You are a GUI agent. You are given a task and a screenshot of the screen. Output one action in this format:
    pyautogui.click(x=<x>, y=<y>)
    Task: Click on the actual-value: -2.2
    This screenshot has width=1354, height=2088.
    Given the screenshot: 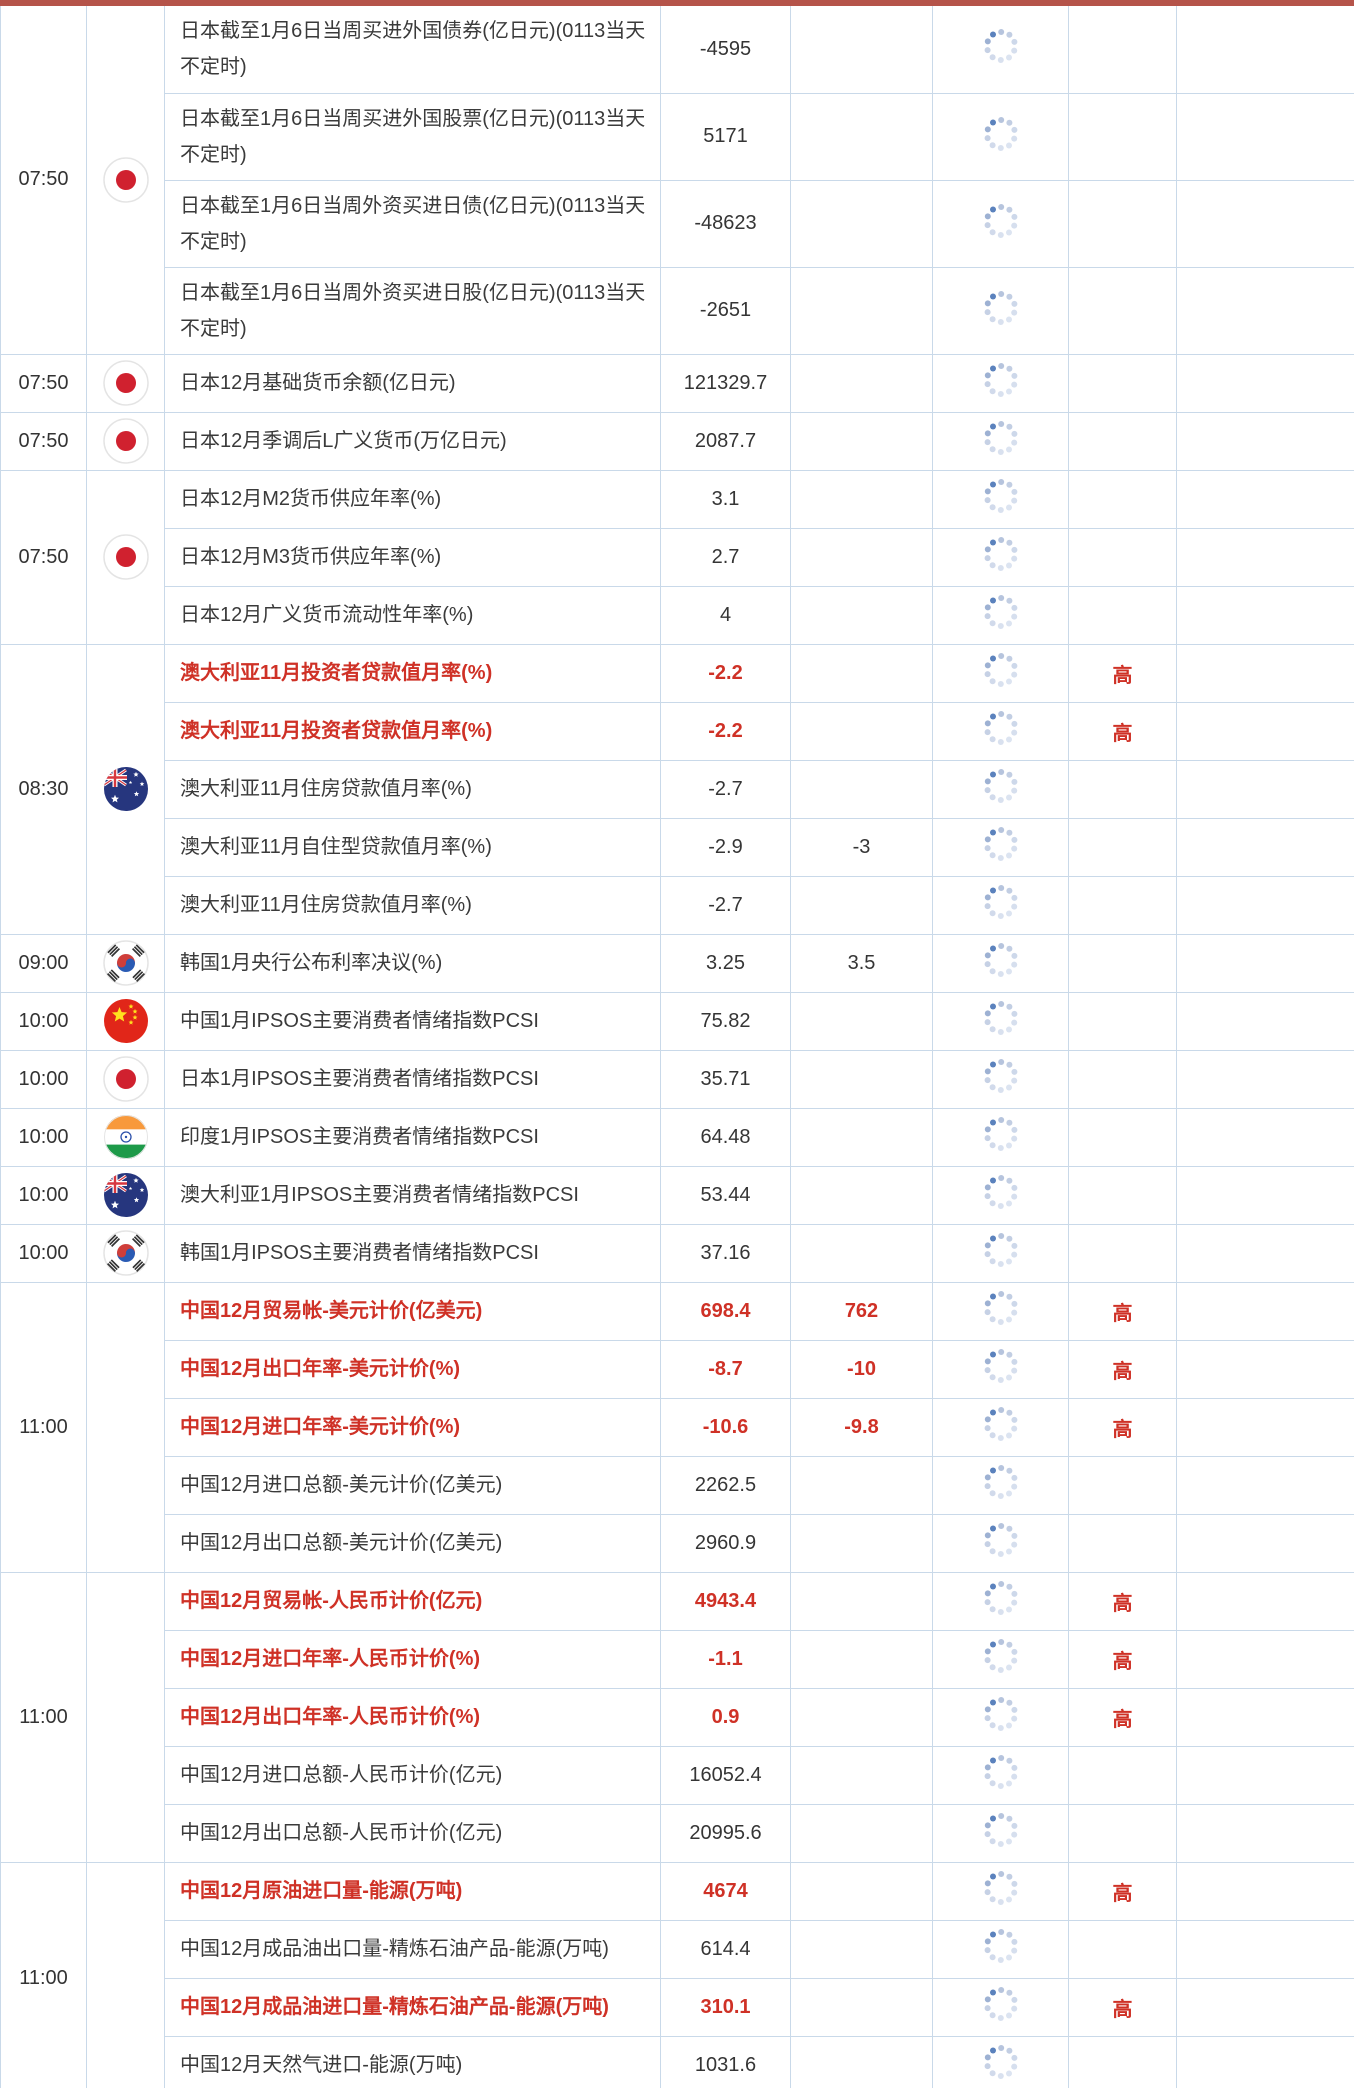 What is the action you would take?
    pyautogui.click(x=725, y=673)
    